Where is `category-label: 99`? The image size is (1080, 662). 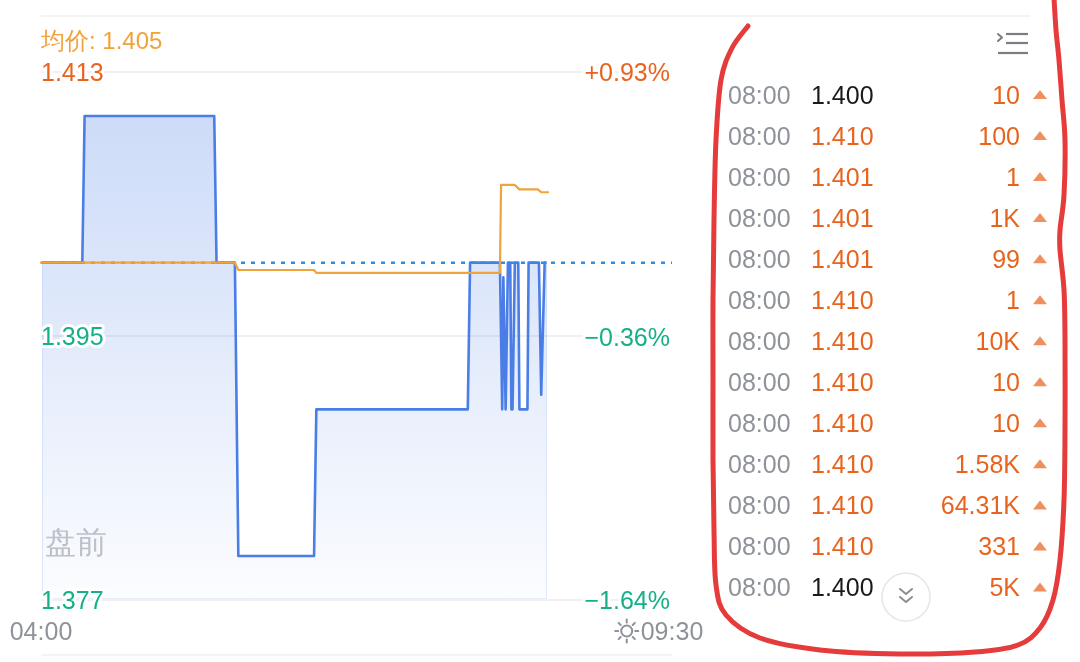
category-label: 99 is located at coordinates (1006, 259).